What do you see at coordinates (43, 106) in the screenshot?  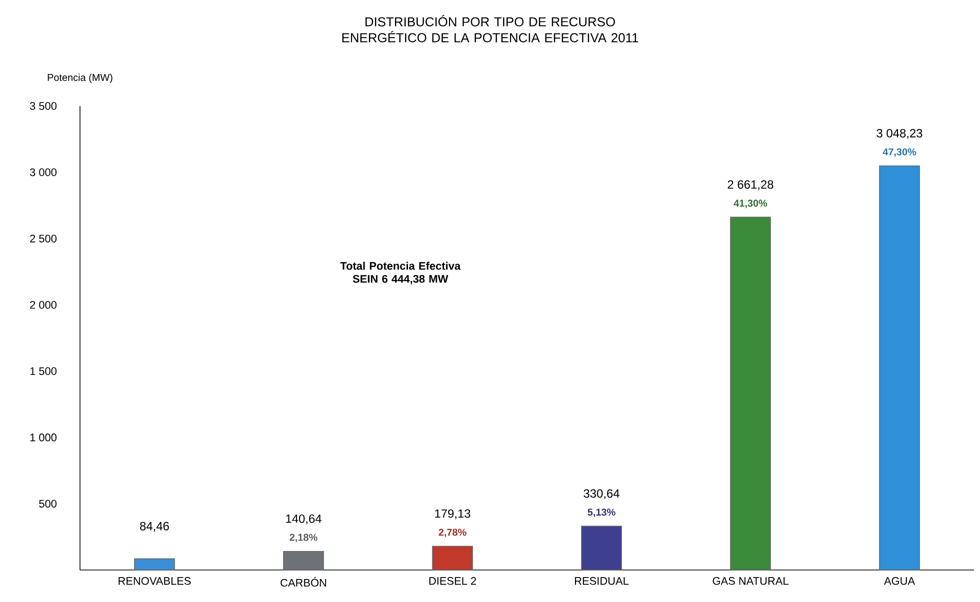 I see `y-tick-label: 3 500` at bounding box center [43, 106].